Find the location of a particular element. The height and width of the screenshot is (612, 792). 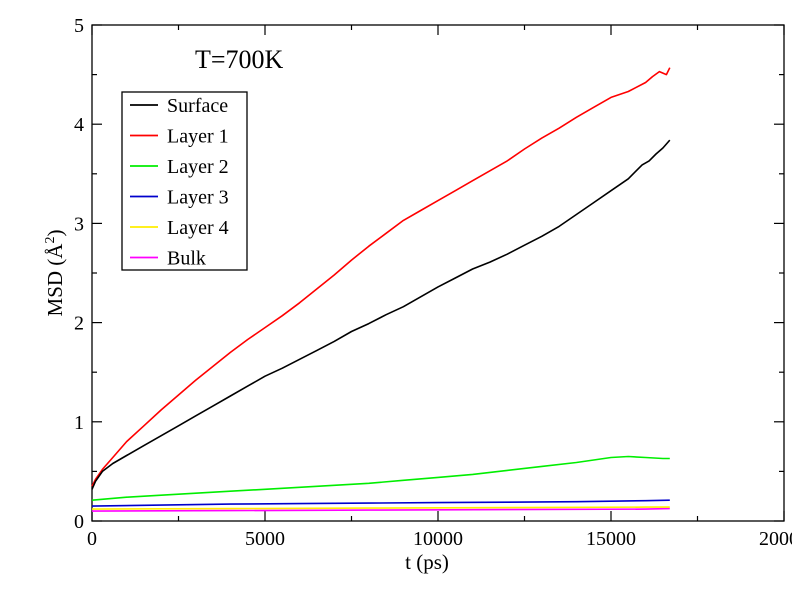

legend-label-layer-3: Layer 3 is located at coordinates (198, 198).